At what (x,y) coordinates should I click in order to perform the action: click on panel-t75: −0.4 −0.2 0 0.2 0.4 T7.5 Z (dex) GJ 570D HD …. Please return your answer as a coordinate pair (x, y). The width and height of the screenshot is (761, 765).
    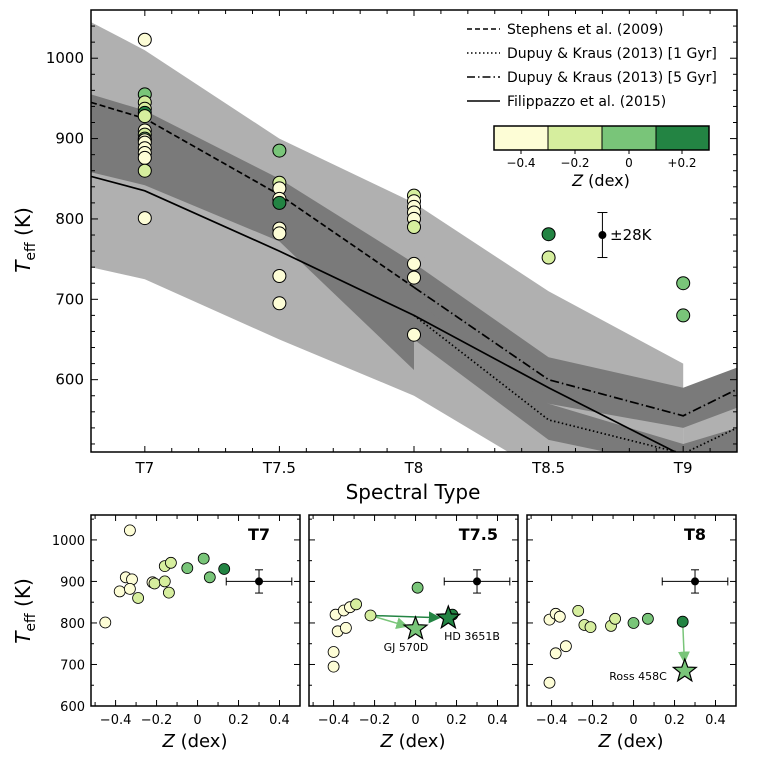
    Looking at the image, I should click on (413, 633).